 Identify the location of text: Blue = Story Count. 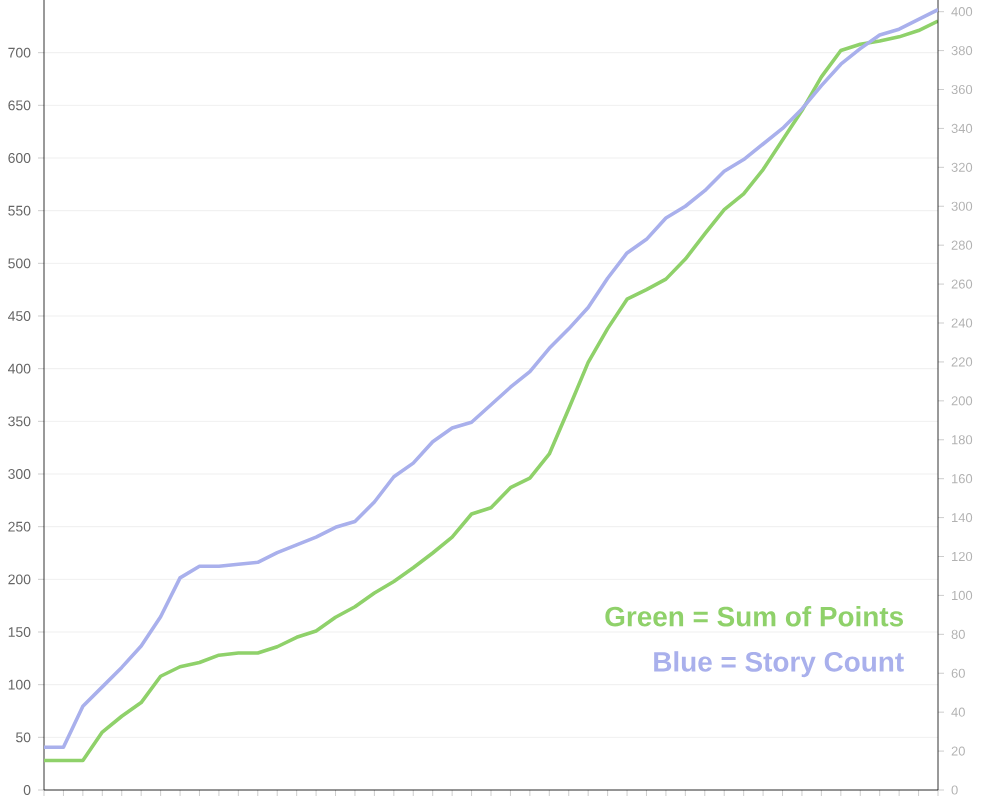
(779, 664).